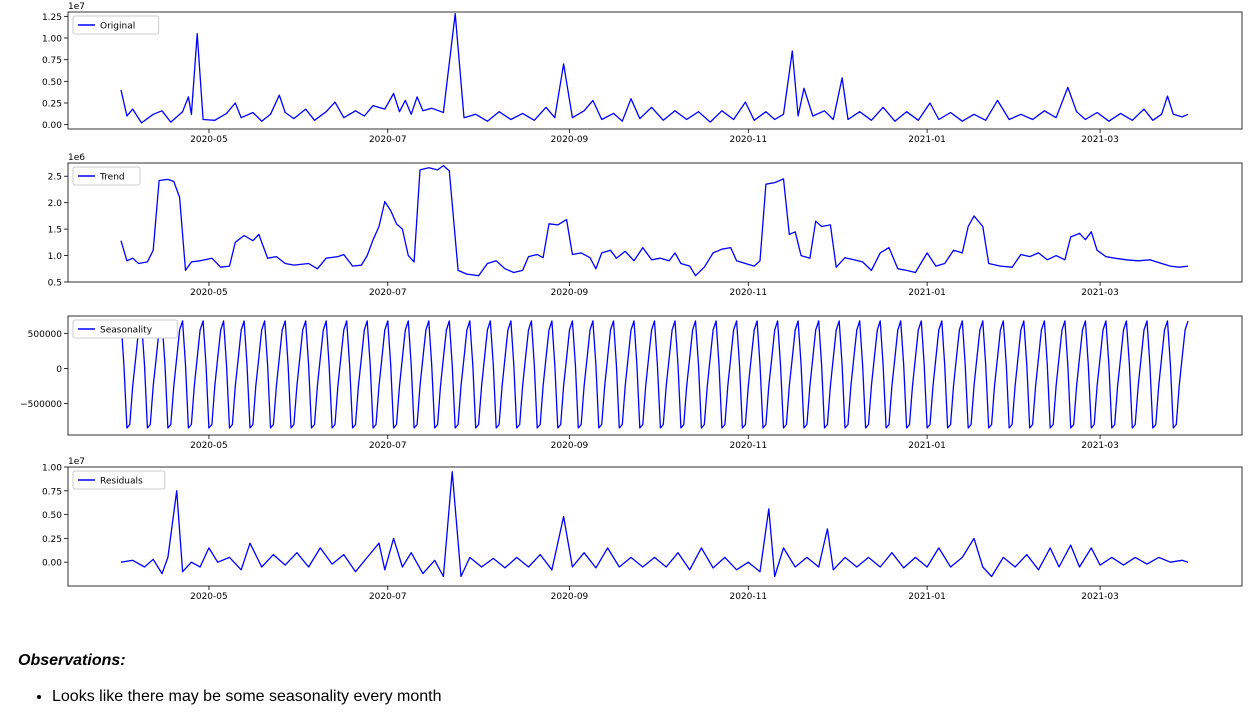  I want to click on axis-offset-label: 1e6, so click(76, 158).